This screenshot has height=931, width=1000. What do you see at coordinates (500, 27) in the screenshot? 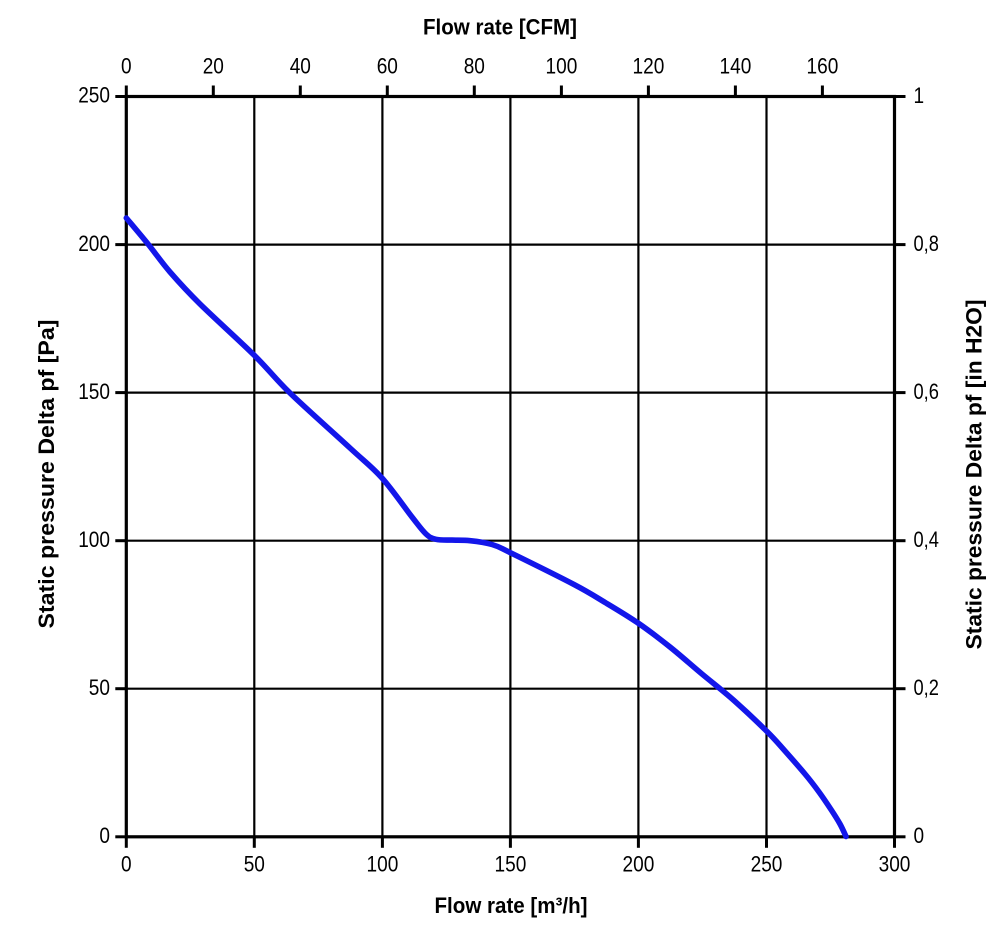
I see `svg-text: Flow rate [CFM]` at bounding box center [500, 27].